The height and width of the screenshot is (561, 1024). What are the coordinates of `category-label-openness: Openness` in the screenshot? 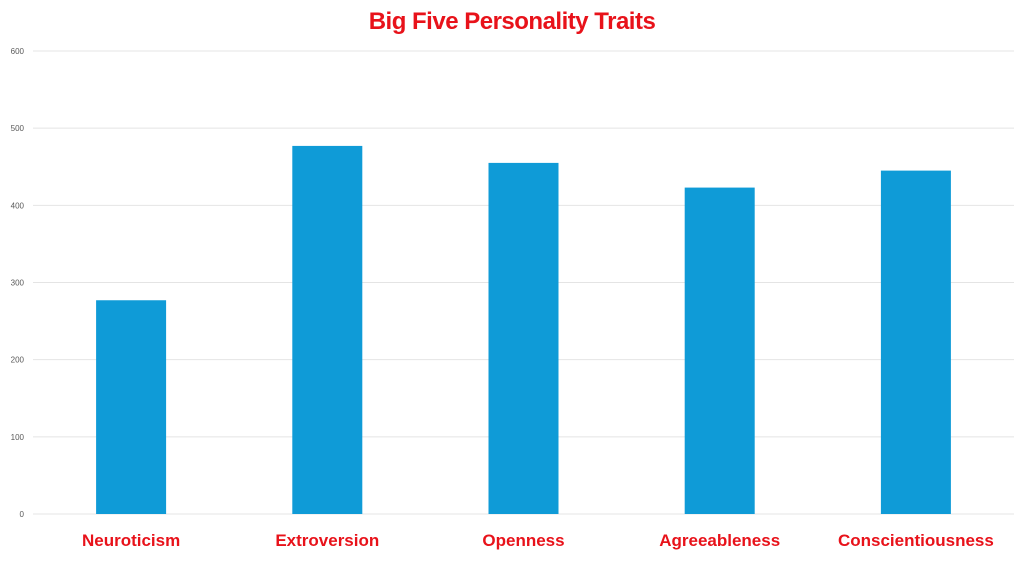 It's located at (523, 540).